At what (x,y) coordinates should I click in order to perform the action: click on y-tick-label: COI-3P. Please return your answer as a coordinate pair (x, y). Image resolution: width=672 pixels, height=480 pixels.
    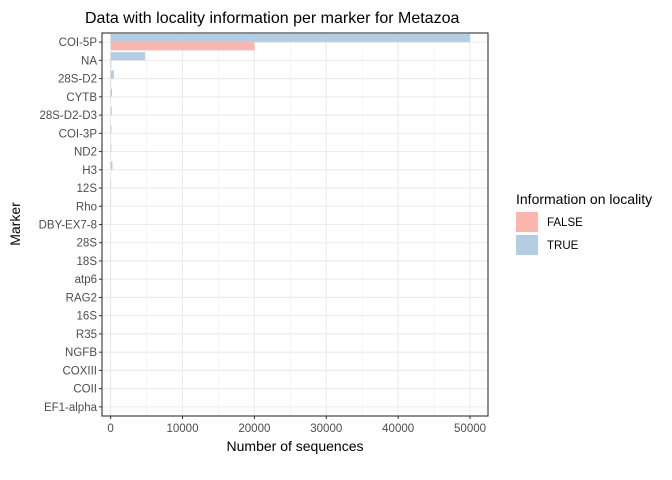
    Looking at the image, I should click on (78, 134).